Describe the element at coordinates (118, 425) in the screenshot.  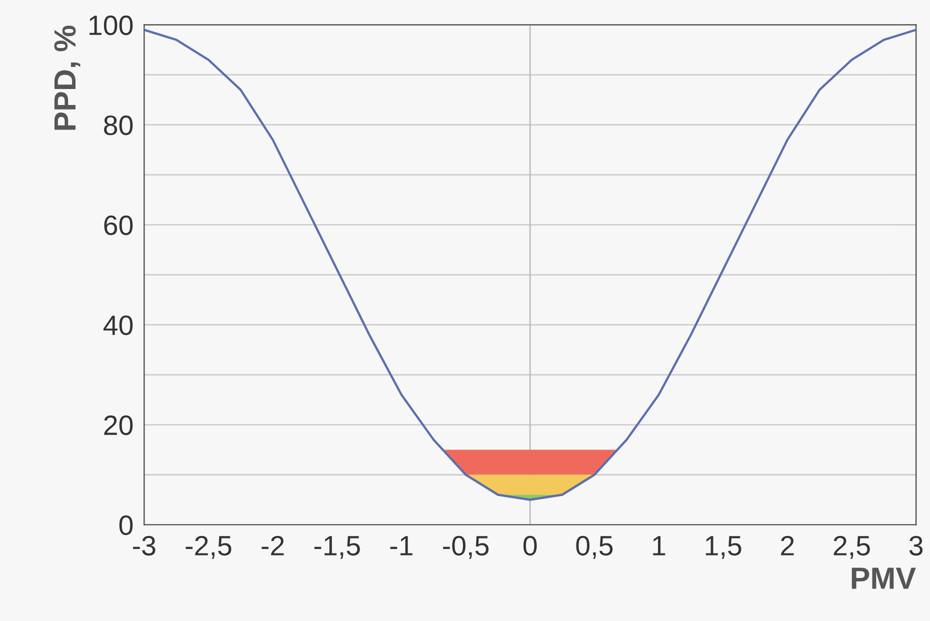
I see `y-tick-label: 20` at that location.